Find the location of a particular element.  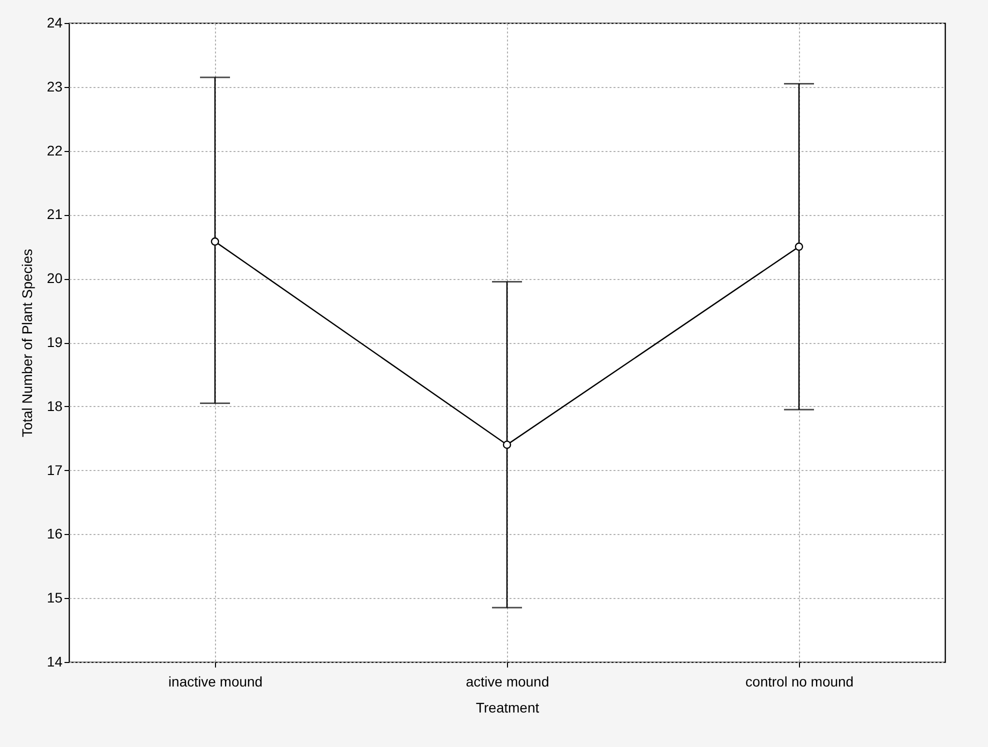

y-tick-label: 20 is located at coordinates (54, 278).